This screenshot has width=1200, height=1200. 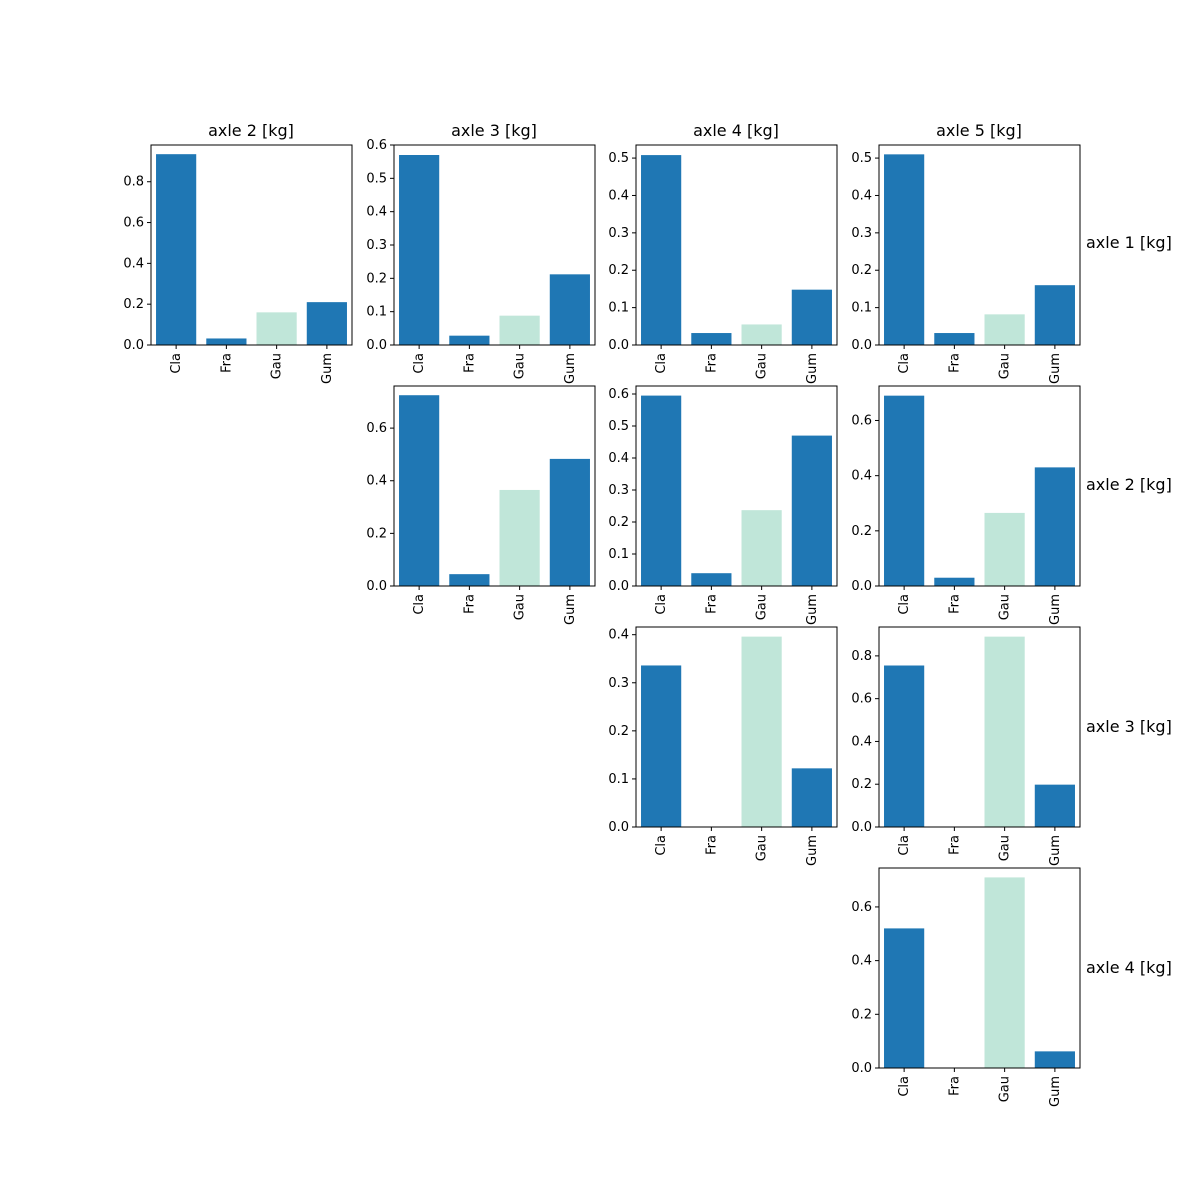 I want to click on row-title-axle-2: axle 2 [kg], so click(x=1129, y=484).